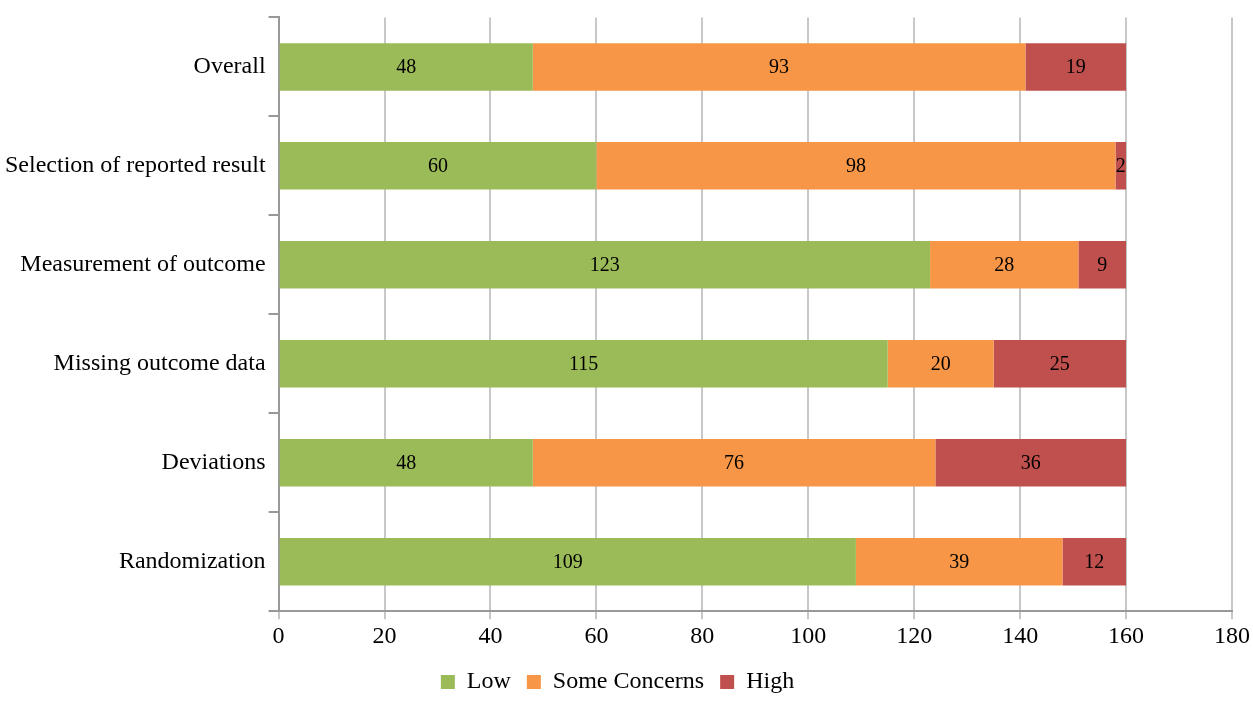 This screenshot has height=704, width=1253. What do you see at coordinates (1020, 634) in the screenshot?
I see `x-tick-label: 140` at bounding box center [1020, 634].